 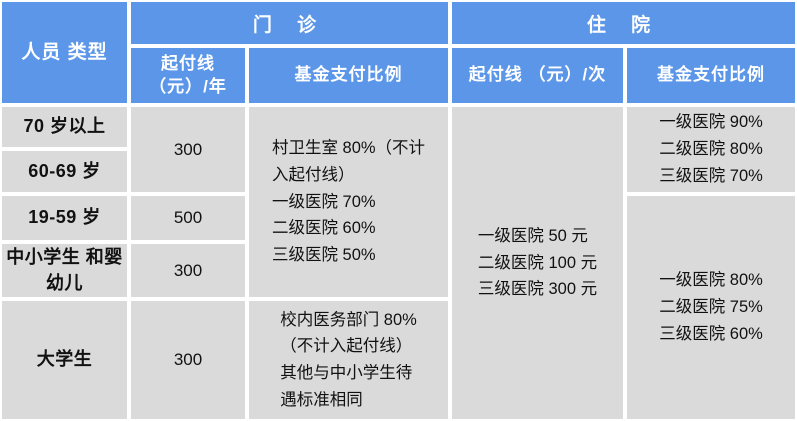 What do you see at coordinates (495, 75) in the screenshot?
I see `header-inpatient-deductible-line1: 起付线` at bounding box center [495, 75].